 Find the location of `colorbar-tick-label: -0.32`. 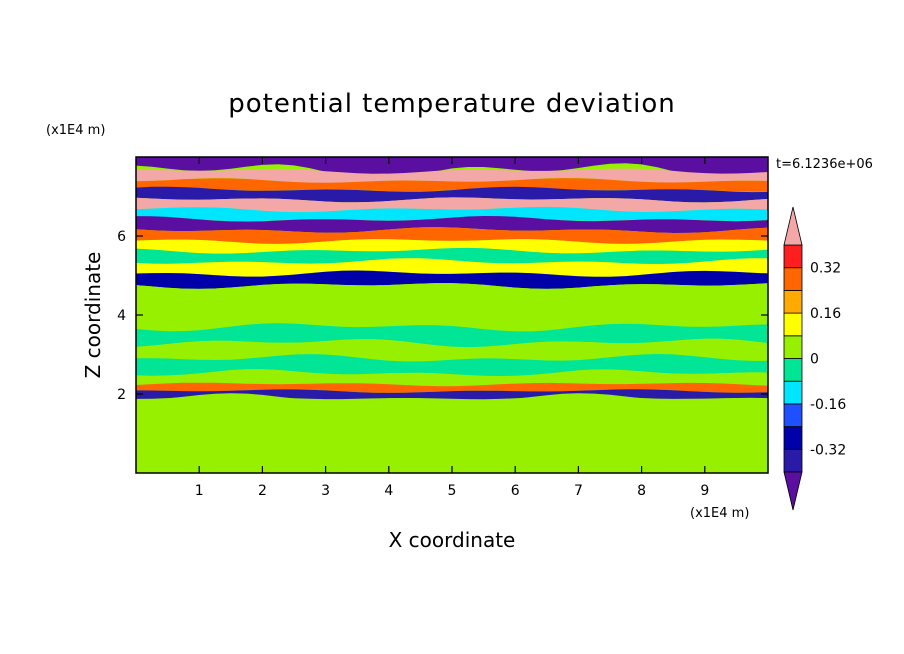

colorbar-tick-label: -0.32 is located at coordinates (828, 450).